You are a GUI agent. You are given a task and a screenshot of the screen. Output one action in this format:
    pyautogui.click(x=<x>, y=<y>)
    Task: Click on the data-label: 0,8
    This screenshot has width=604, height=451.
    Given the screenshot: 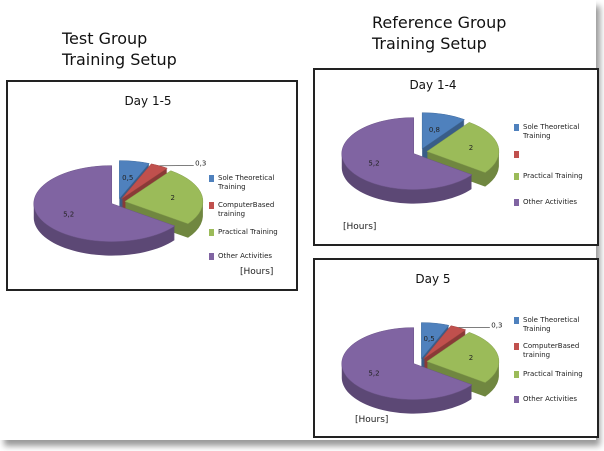 What is the action you would take?
    pyautogui.click(x=434, y=130)
    